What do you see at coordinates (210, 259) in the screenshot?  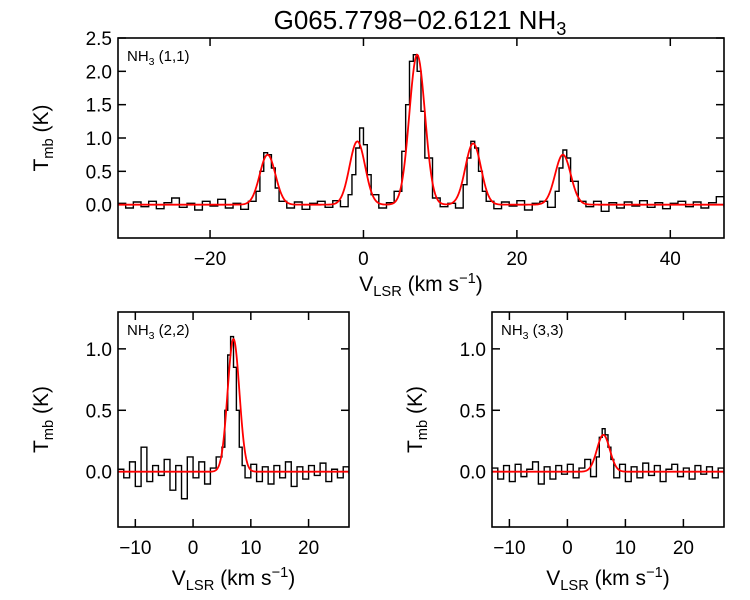 I see `x-tick-label: −20` at bounding box center [210, 259].